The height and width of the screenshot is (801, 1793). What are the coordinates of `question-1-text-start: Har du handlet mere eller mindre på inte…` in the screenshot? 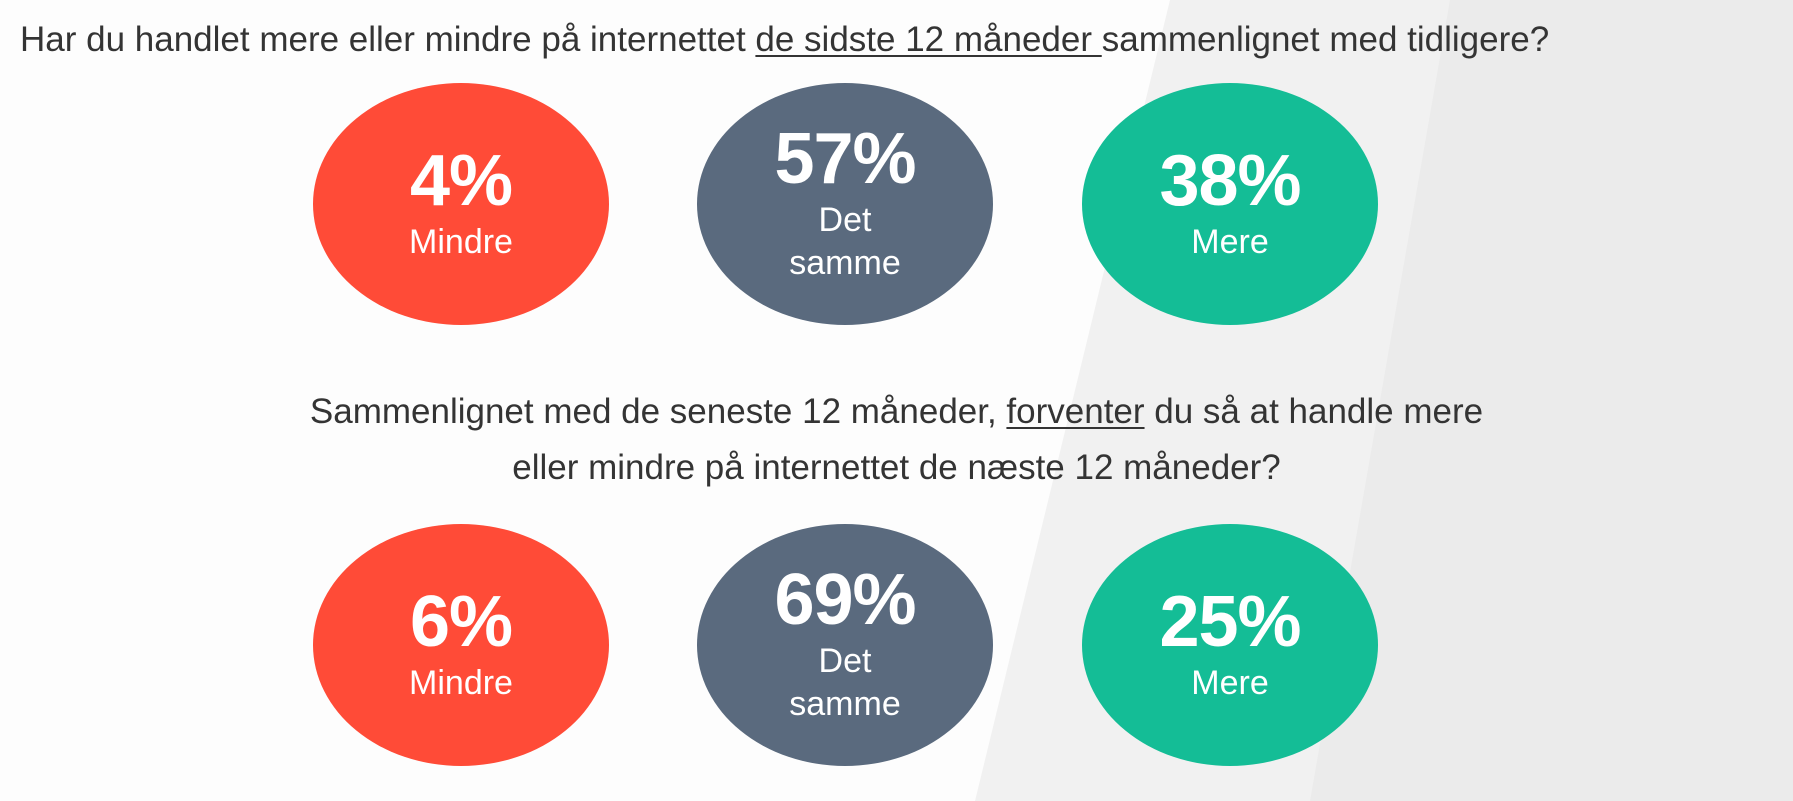 It's located at (388, 39).